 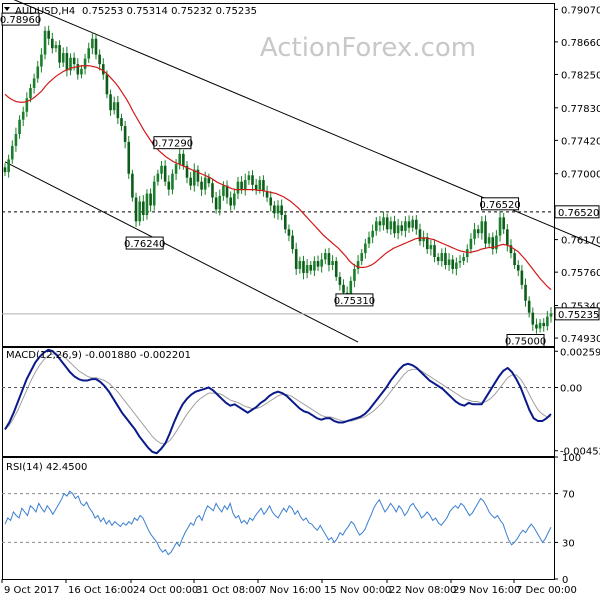 I want to click on rsi-tick-label: 70, so click(x=568, y=495).